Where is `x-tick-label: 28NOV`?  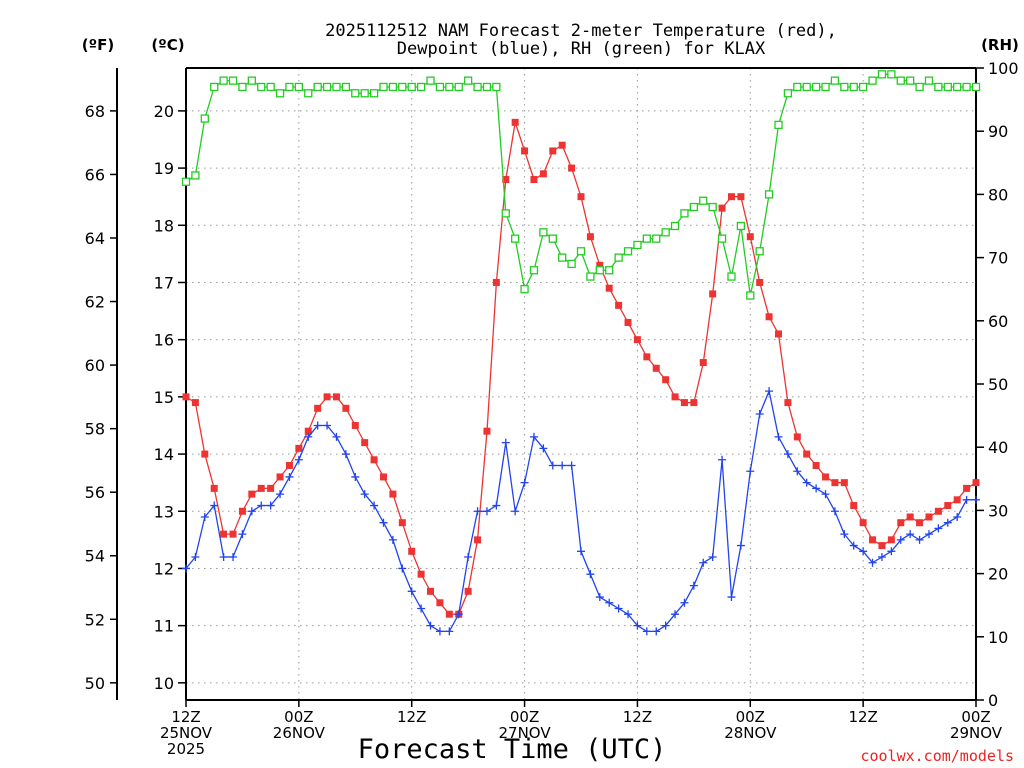
x-tick-label: 28NOV is located at coordinates (750, 733).